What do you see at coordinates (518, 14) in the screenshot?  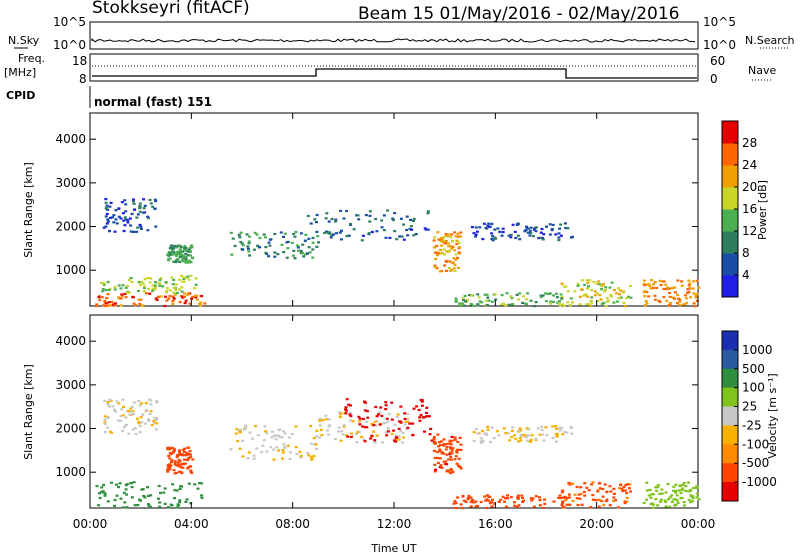 I see `beam-date-range: Beam 15 01/May/2016 - 02/May/2016` at bounding box center [518, 14].